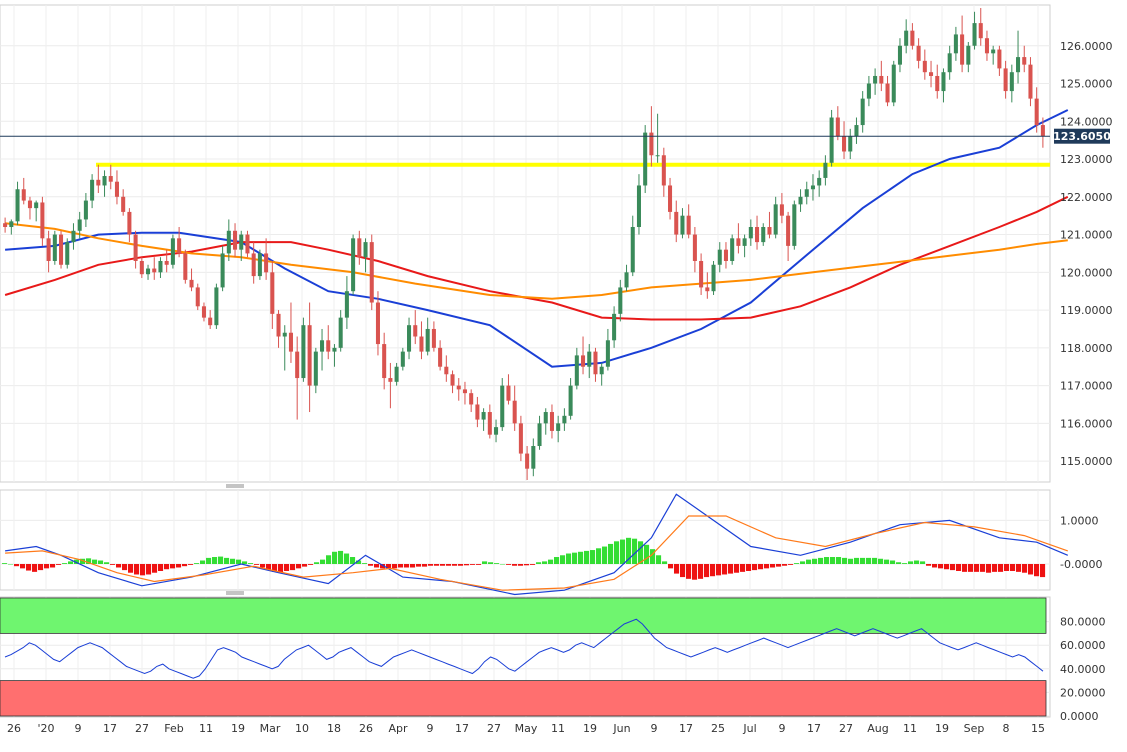 The width and height of the screenshot is (1127, 752). What do you see at coordinates (1086, 235) in the screenshot?
I see `price-y-tick-label: 121.0000` at bounding box center [1086, 235].